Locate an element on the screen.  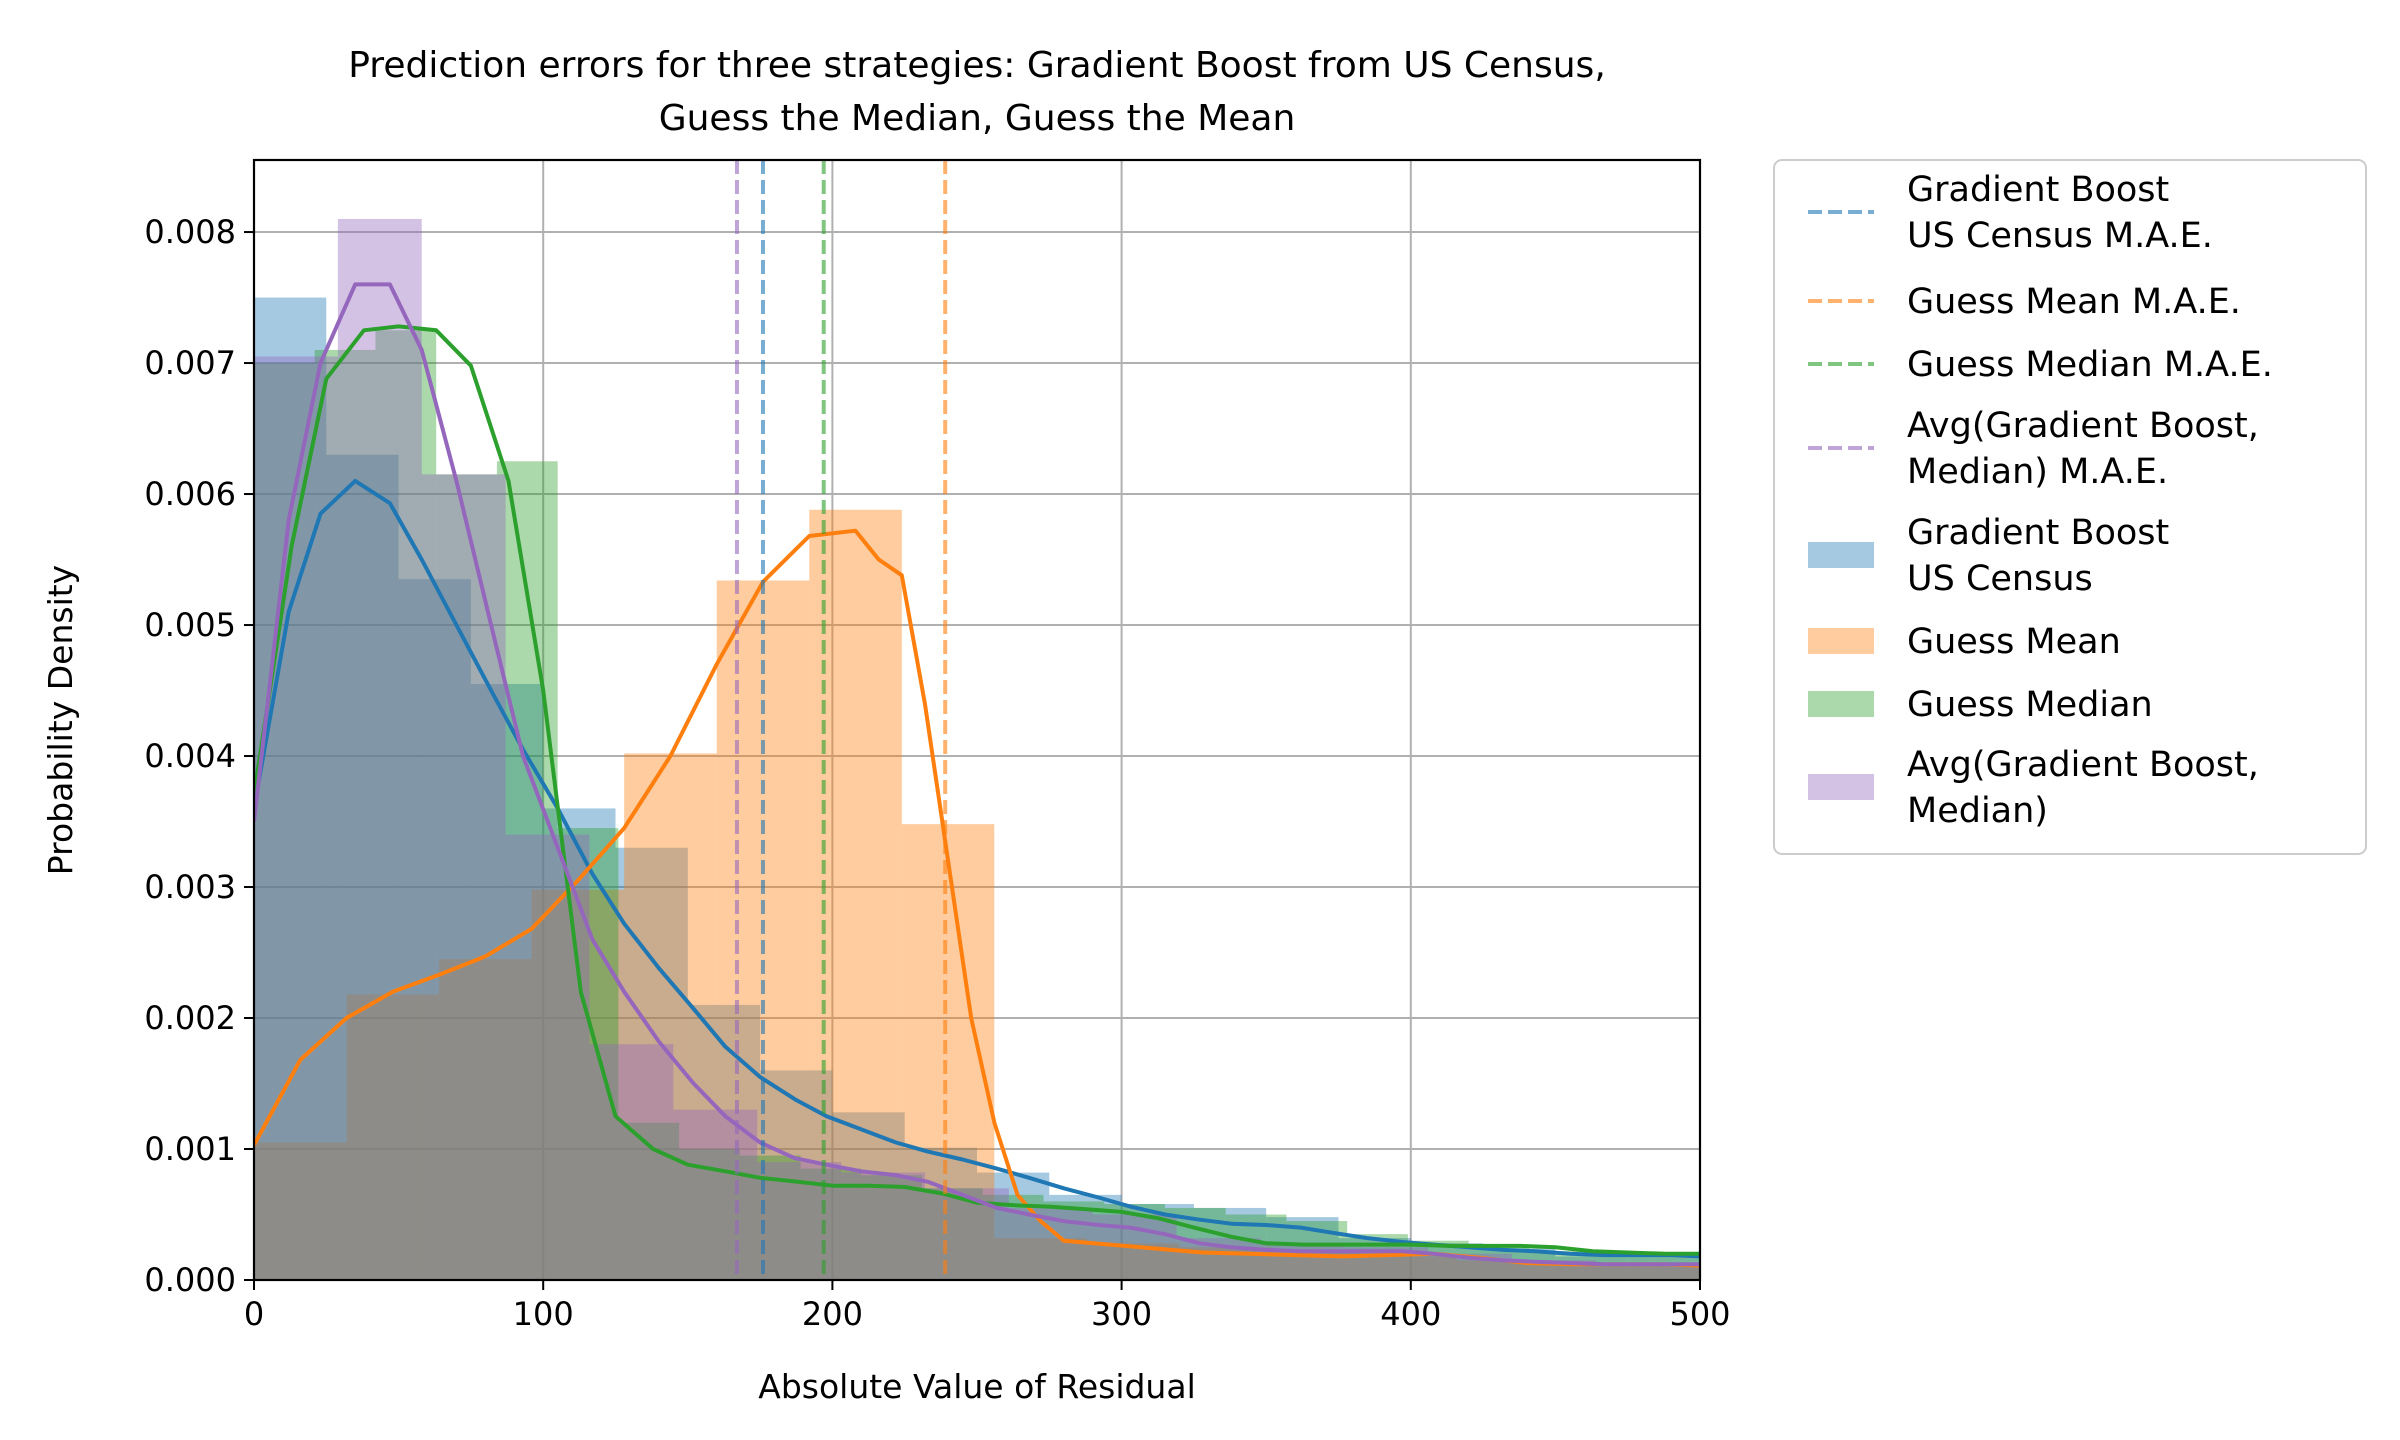
x-tick-label-5: 500 is located at coordinates (1699, 1314).